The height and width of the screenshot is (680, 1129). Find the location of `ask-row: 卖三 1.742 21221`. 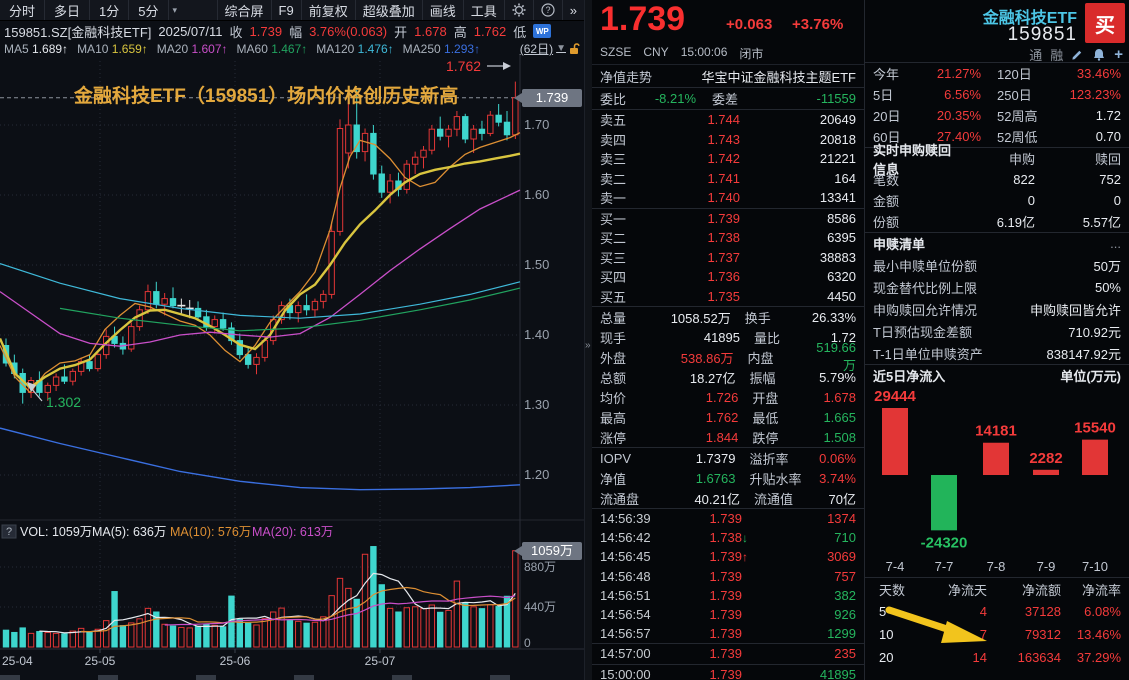

ask-row: 卖三 1.742 21221 is located at coordinates (728, 159).